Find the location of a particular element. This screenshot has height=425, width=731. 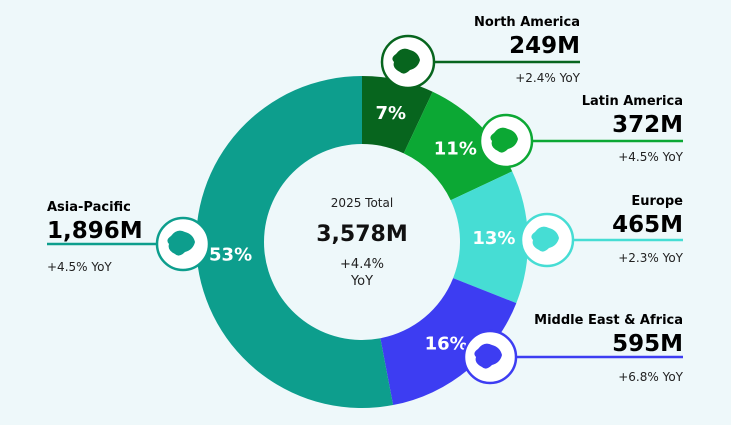

africa-map-icon is located at coordinates (490, 357).